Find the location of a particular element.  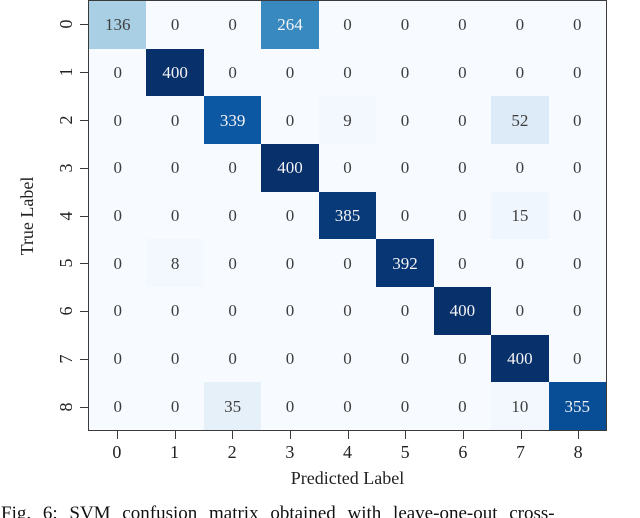

cell-value: 8 is located at coordinates (175, 263).